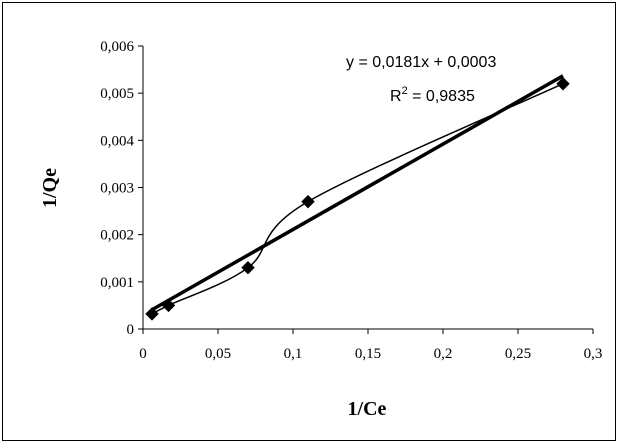 The height and width of the screenshot is (445, 620). I want to click on x-tick-label: 0, so click(143, 354).